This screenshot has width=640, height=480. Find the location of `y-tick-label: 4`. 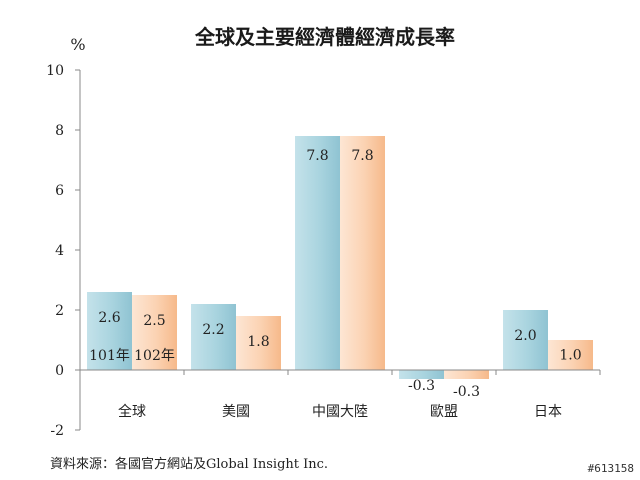

y-tick-label: 4 is located at coordinates (59, 251).